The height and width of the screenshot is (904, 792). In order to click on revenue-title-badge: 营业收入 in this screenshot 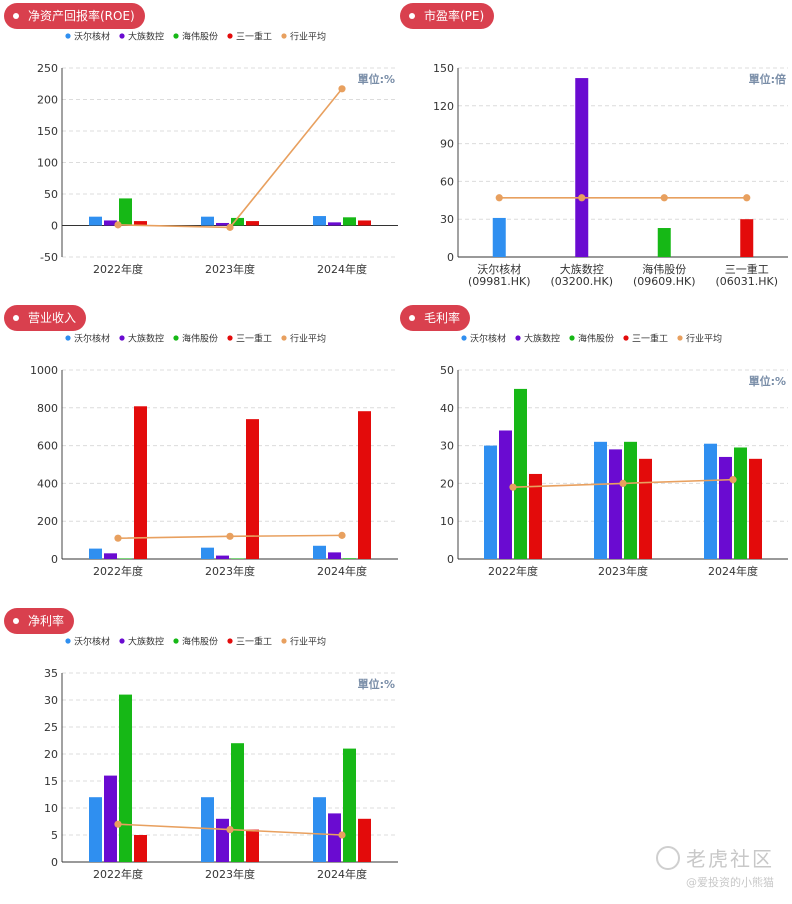, I will do `click(45, 318)`.